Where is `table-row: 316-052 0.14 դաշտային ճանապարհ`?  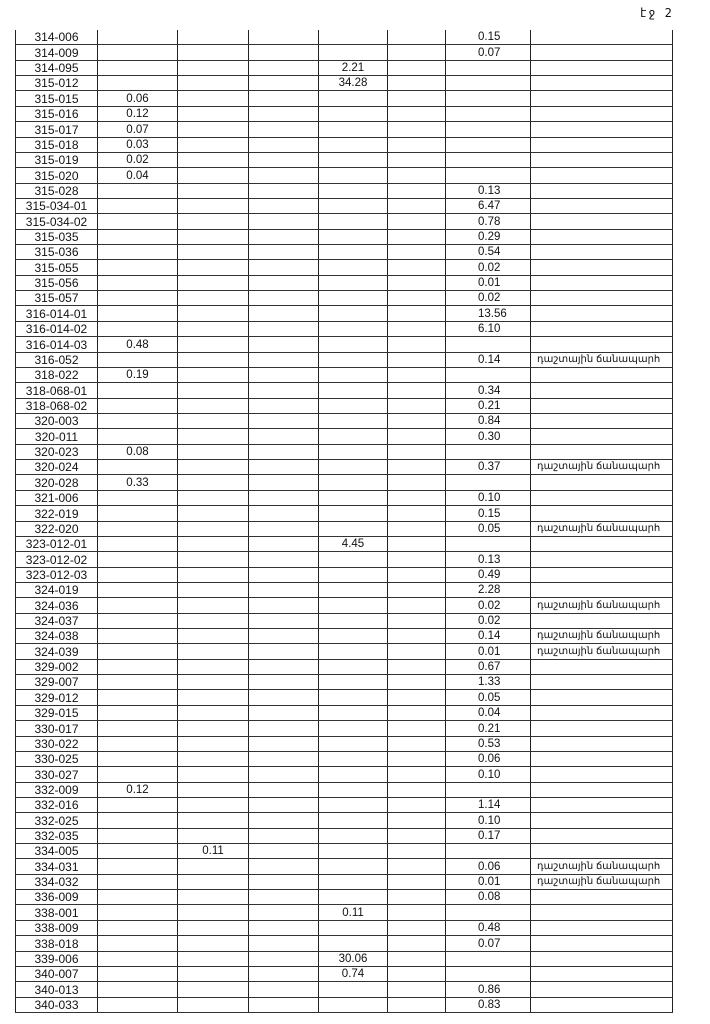 table-row: 316-052 0.14 դաշտային ճանապարհ is located at coordinates (344, 360).